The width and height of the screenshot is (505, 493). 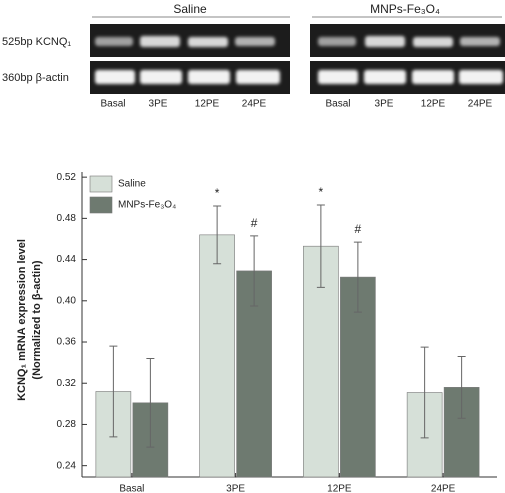 What do you see at coordinates (443, 488) in the screenshot?
I see `x-tick-label: 24PE` at bounding box center [443, 488].